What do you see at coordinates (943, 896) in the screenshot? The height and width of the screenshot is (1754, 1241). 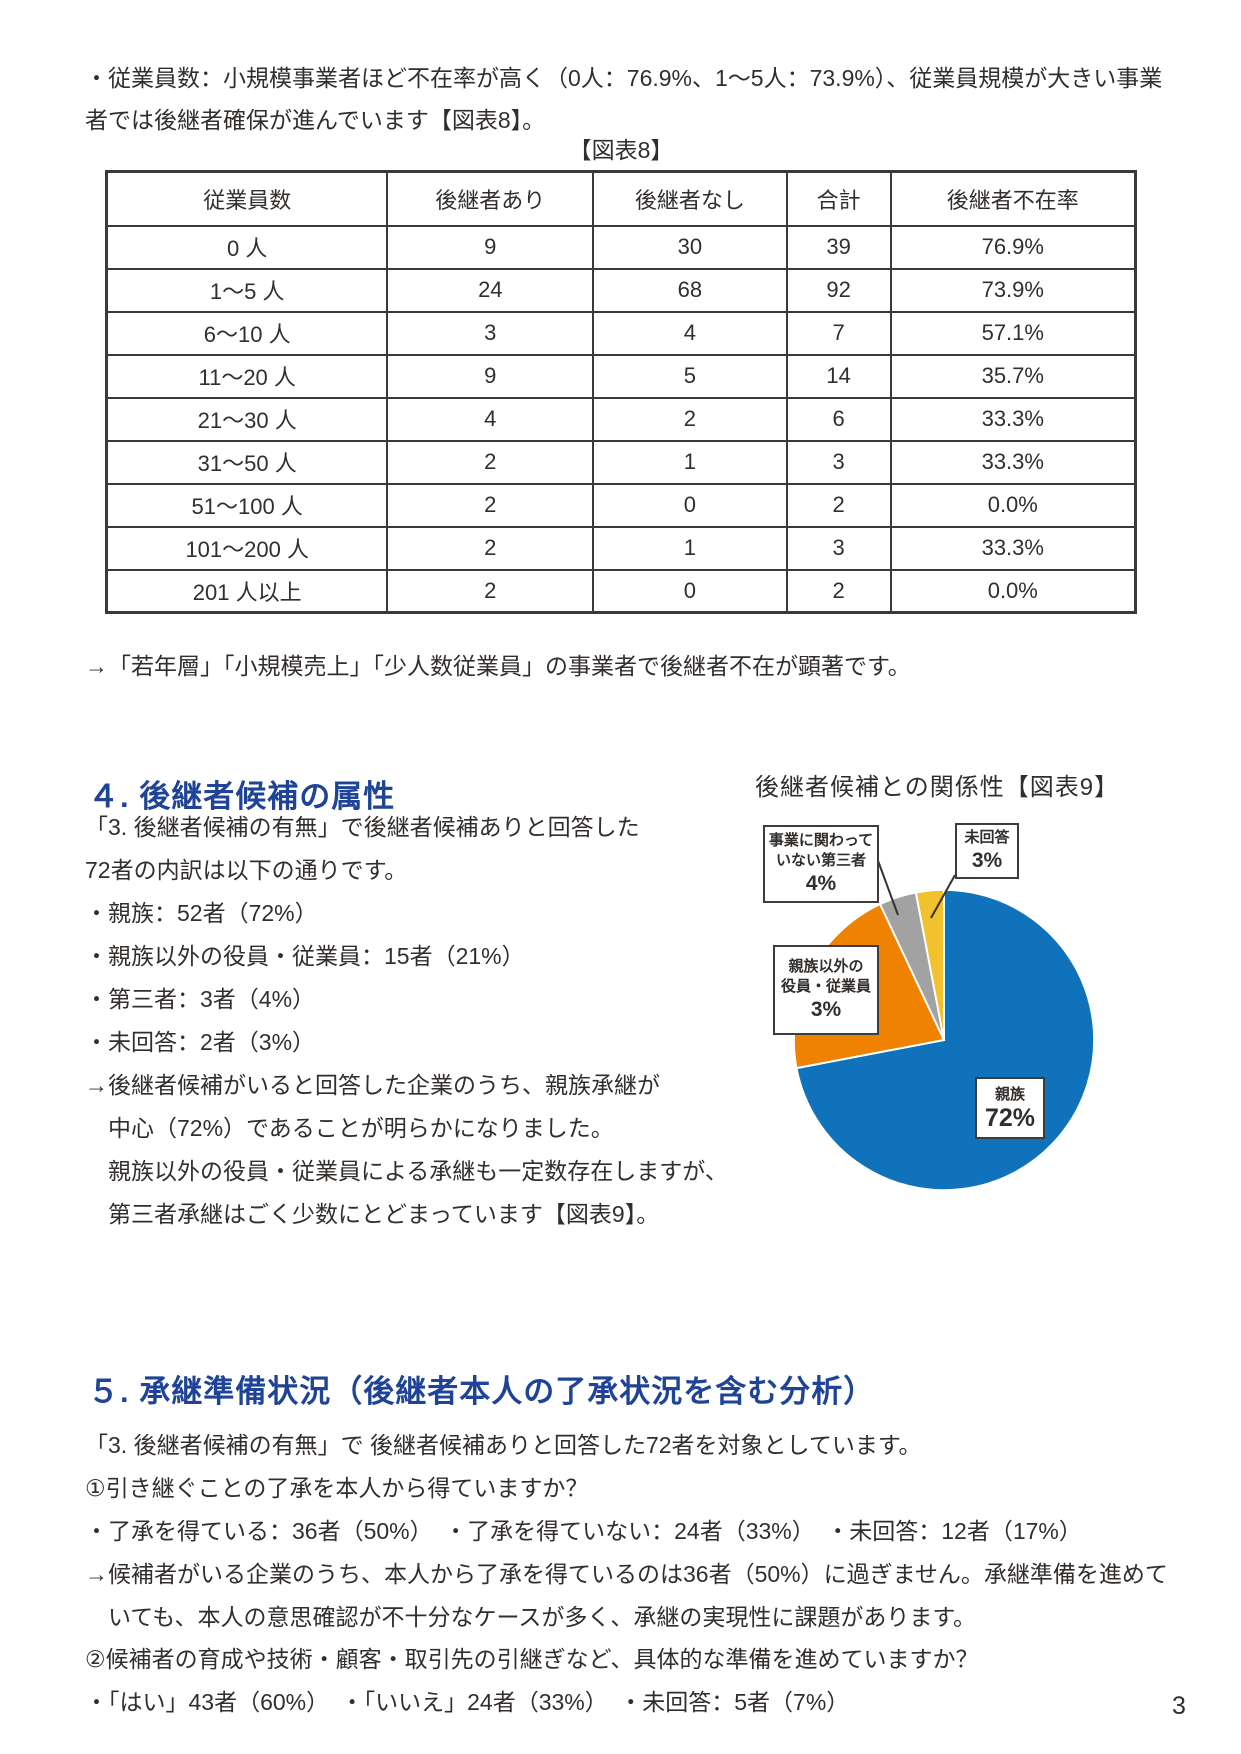 I see `leader-line-no-answer` at bounding box center [943, 896].